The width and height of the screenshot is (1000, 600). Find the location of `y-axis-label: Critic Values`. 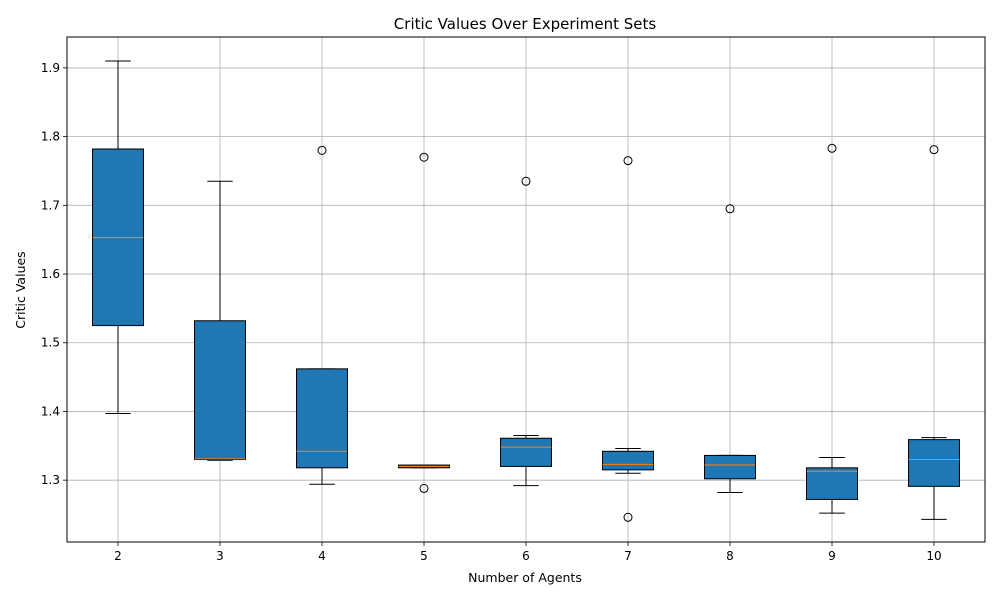

y-axis-label: Critic Values is located at coordinates (20, 289).